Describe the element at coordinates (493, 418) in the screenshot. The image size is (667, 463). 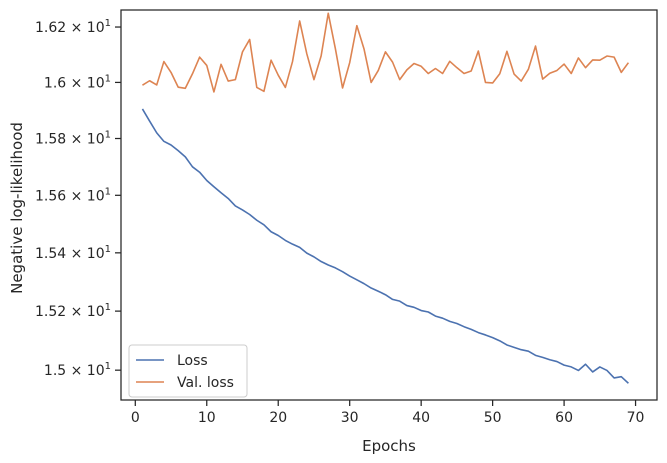
I see `x-tick-label: 50` at that location.